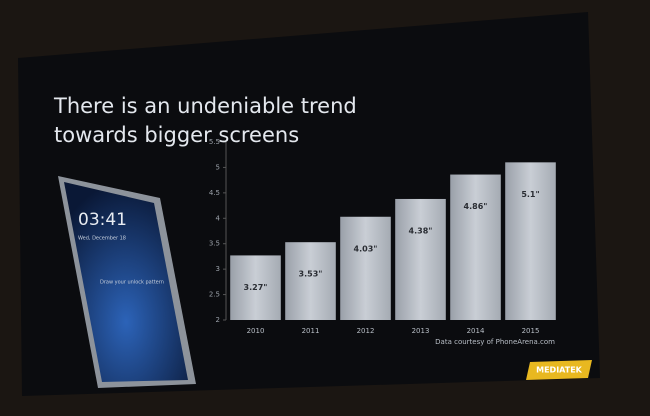 The height and width of the screenshot is (416, 650). What do you see at coordinates (214, 193) in the screenshot?
I see `y-tick-label: 4.5` at bounding box center [214, 193].